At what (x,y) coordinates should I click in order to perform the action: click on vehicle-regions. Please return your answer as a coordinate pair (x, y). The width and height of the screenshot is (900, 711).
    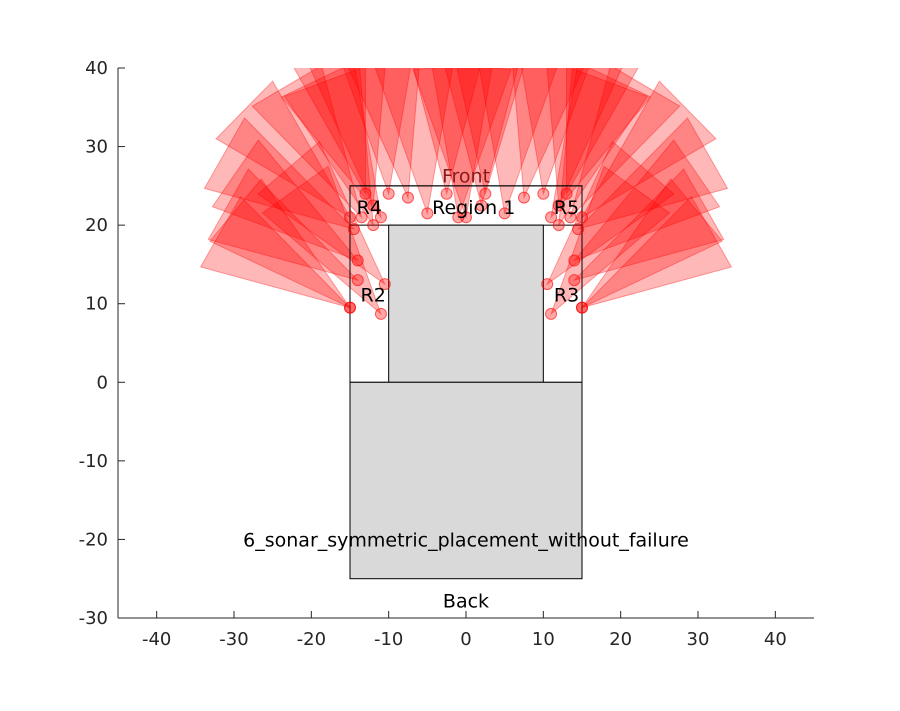
    Looking at the image, I should click on (466, 382).